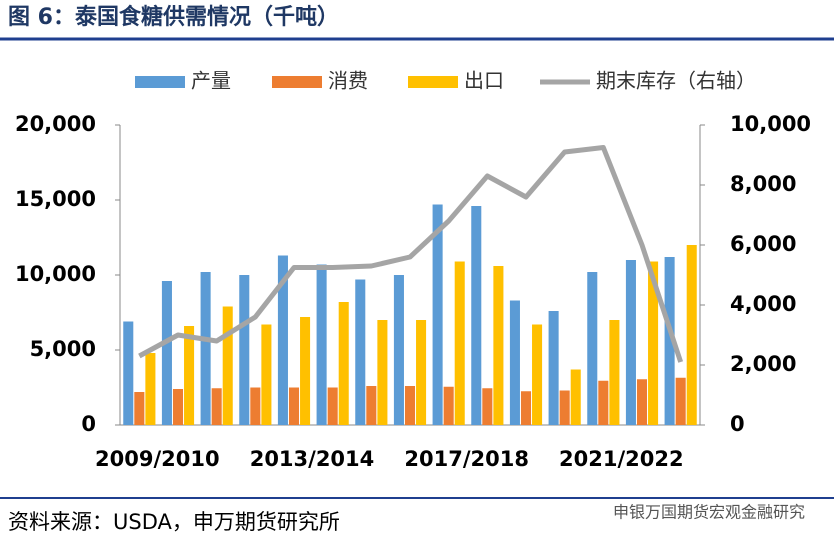 Image resolution: width=834 pixels, height=548 pixels. Describe the element at coordinates (55, 124) in the screenshot. I see `y-tick-label: 20,000` at that location.